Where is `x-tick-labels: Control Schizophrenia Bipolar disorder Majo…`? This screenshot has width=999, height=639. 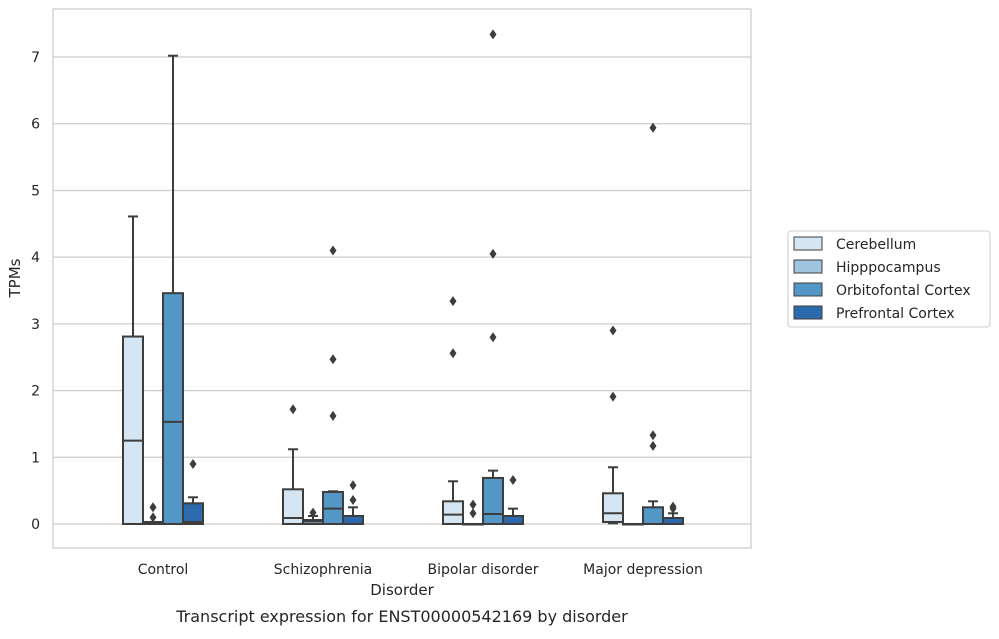
x-tick-labels: Control Schizophrenia Bipolar disorder Majo… is located at coordinates (420, 570).